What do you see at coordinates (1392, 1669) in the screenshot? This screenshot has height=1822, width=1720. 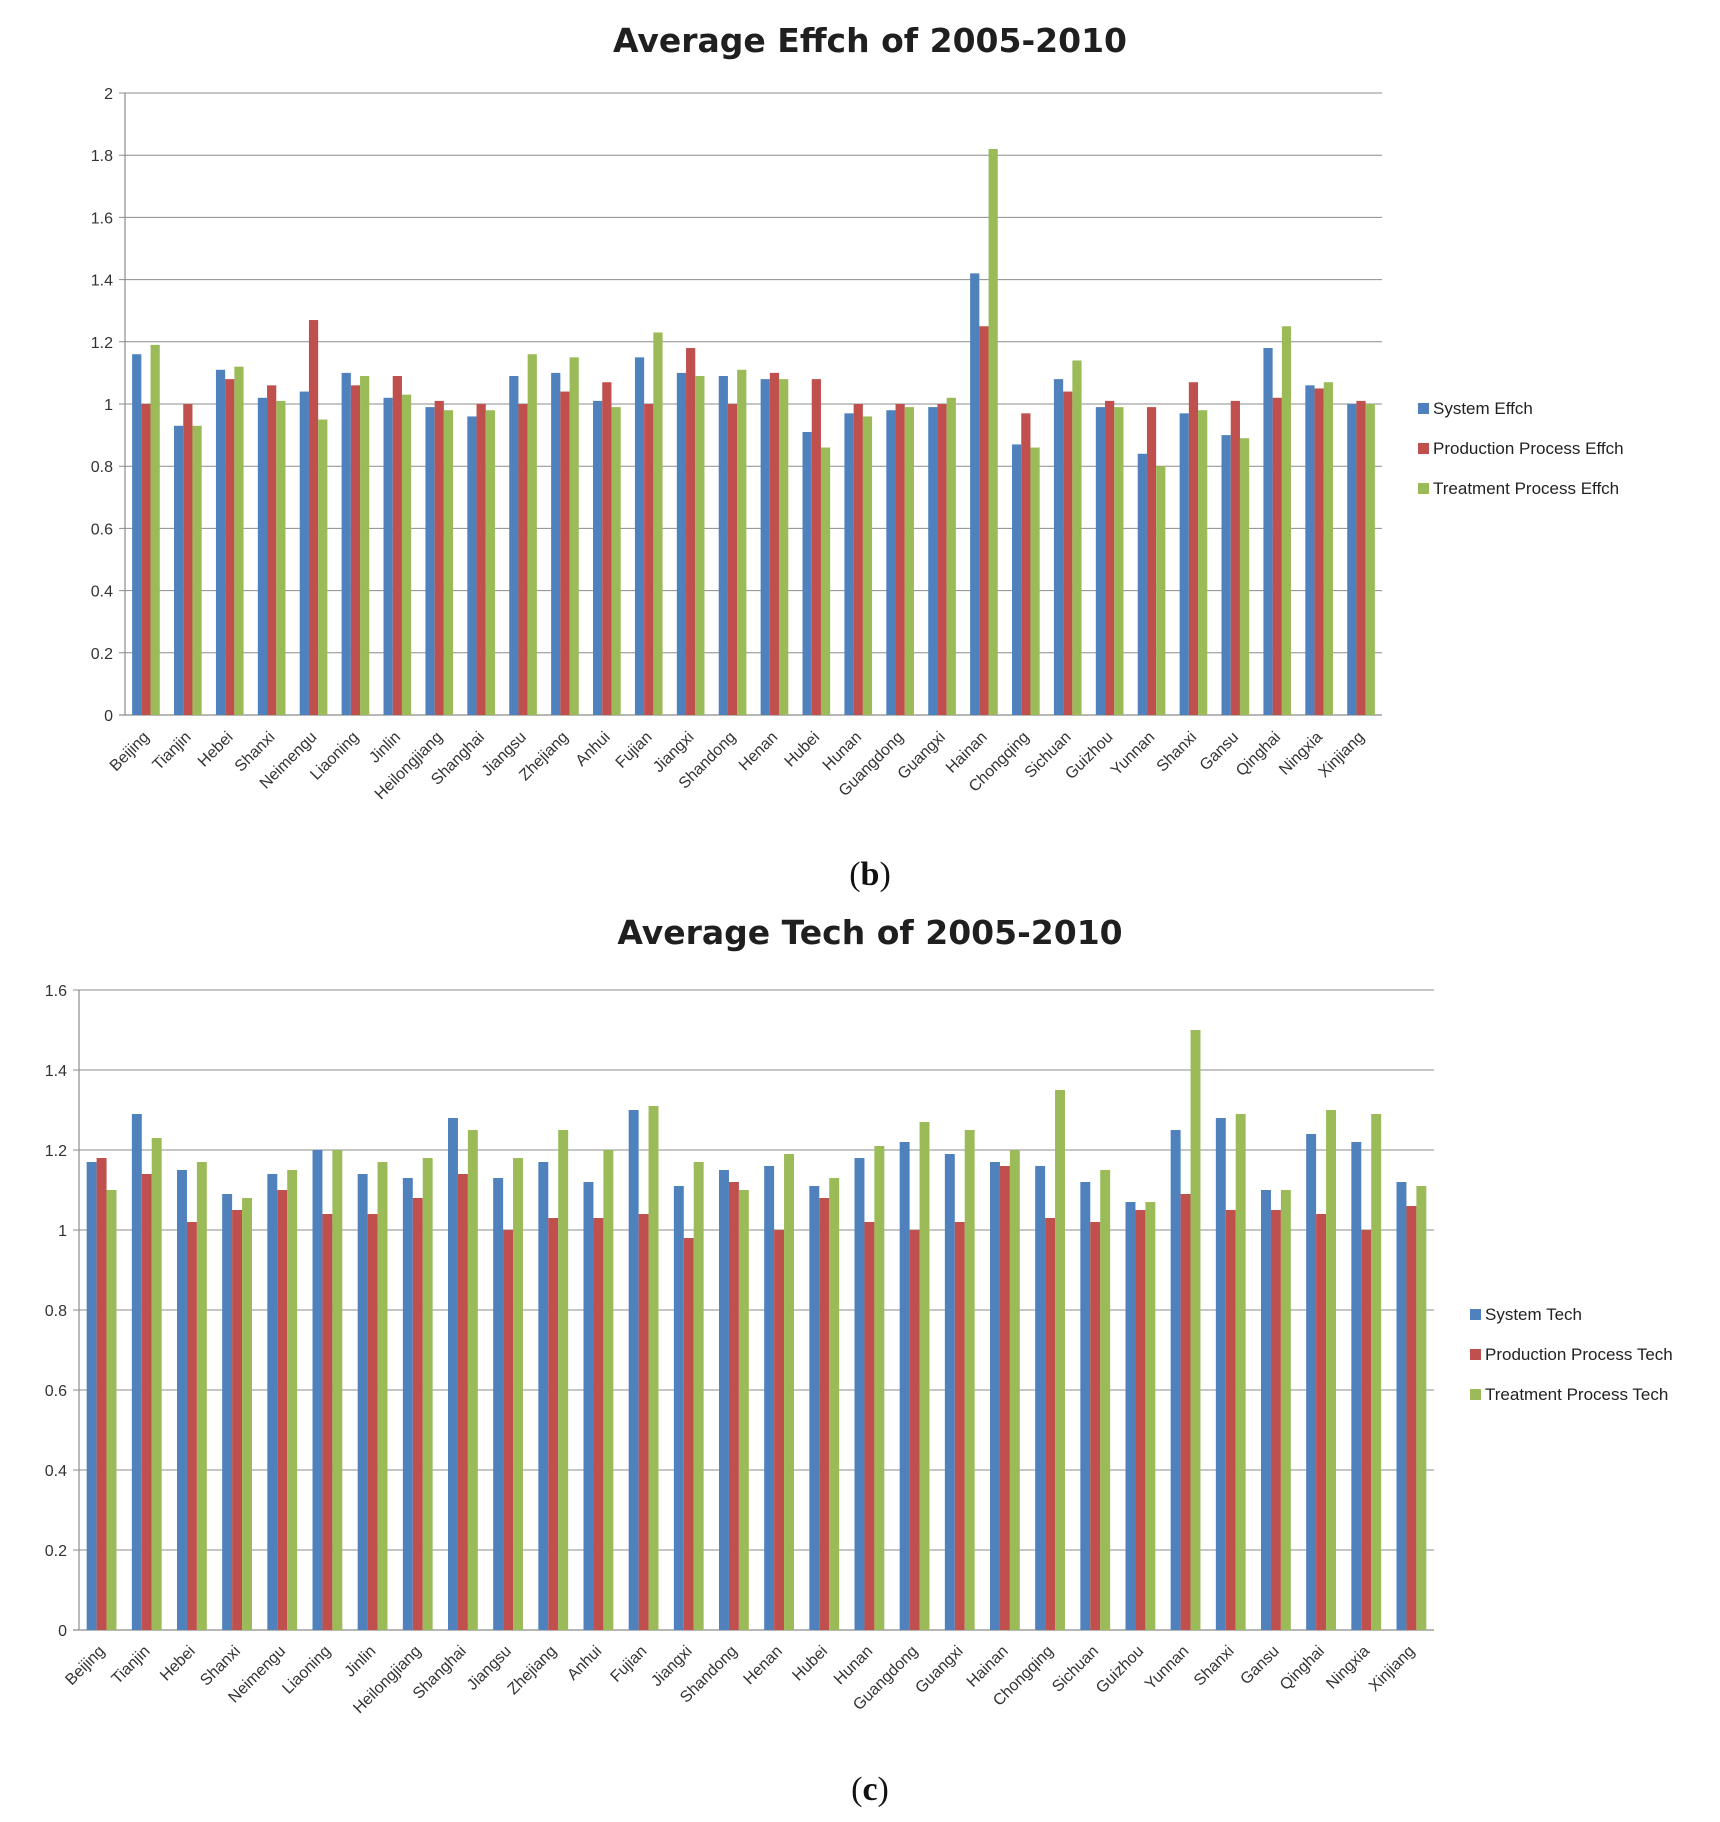 I see `x-category-label: Xinjiang` at bounding box center [1392, 1669].